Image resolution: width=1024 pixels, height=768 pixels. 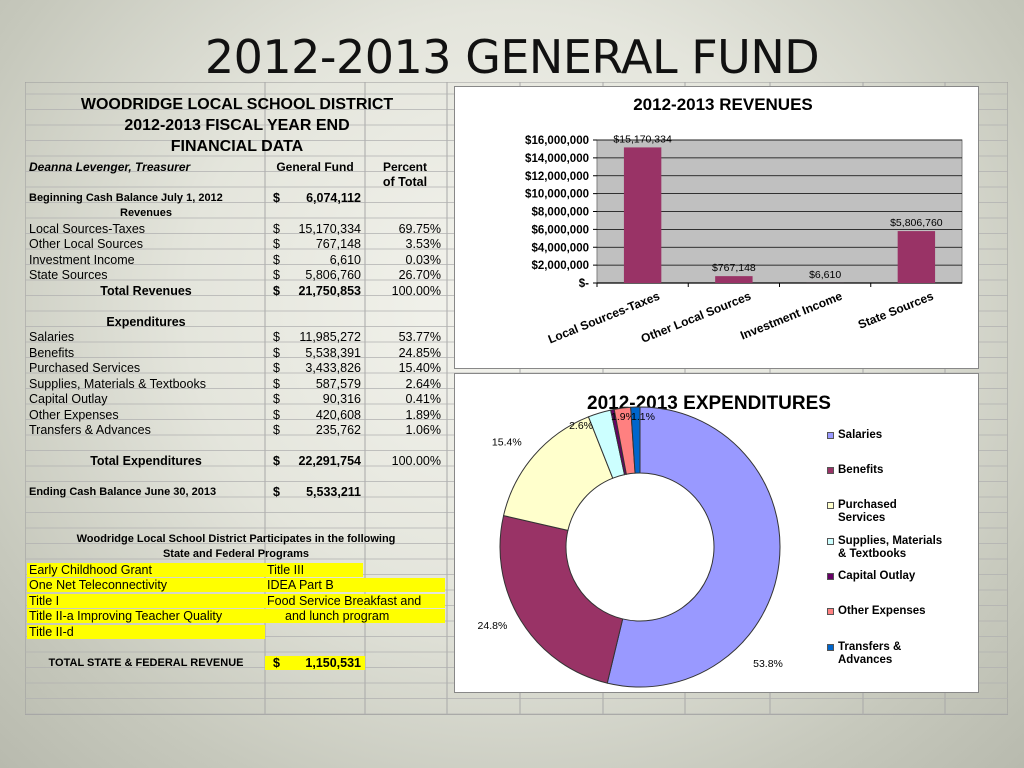 I want to click on legend-label-line: Purchased, so click(x=867, y=505).